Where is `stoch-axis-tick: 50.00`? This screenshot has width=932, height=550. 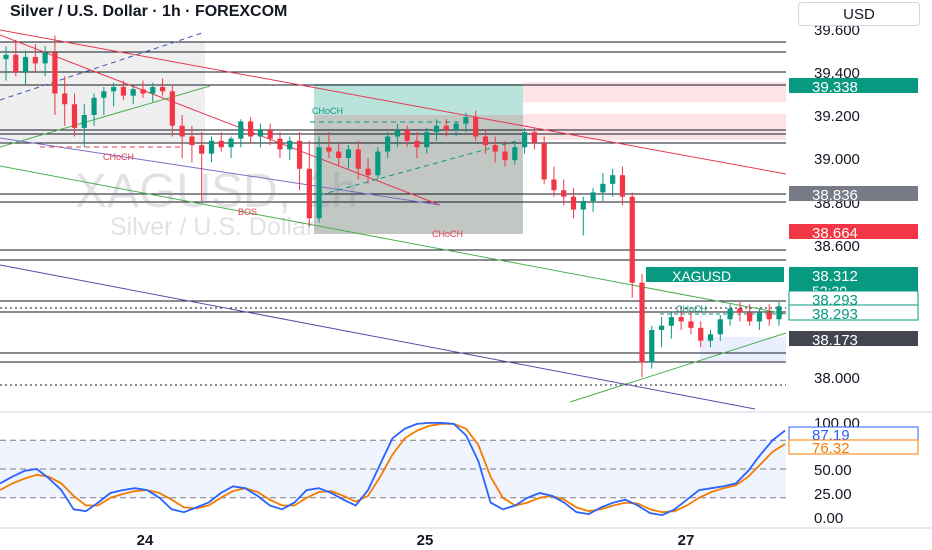 stoch-axis-tick: 50.00 is located at coordinates (833, 470).